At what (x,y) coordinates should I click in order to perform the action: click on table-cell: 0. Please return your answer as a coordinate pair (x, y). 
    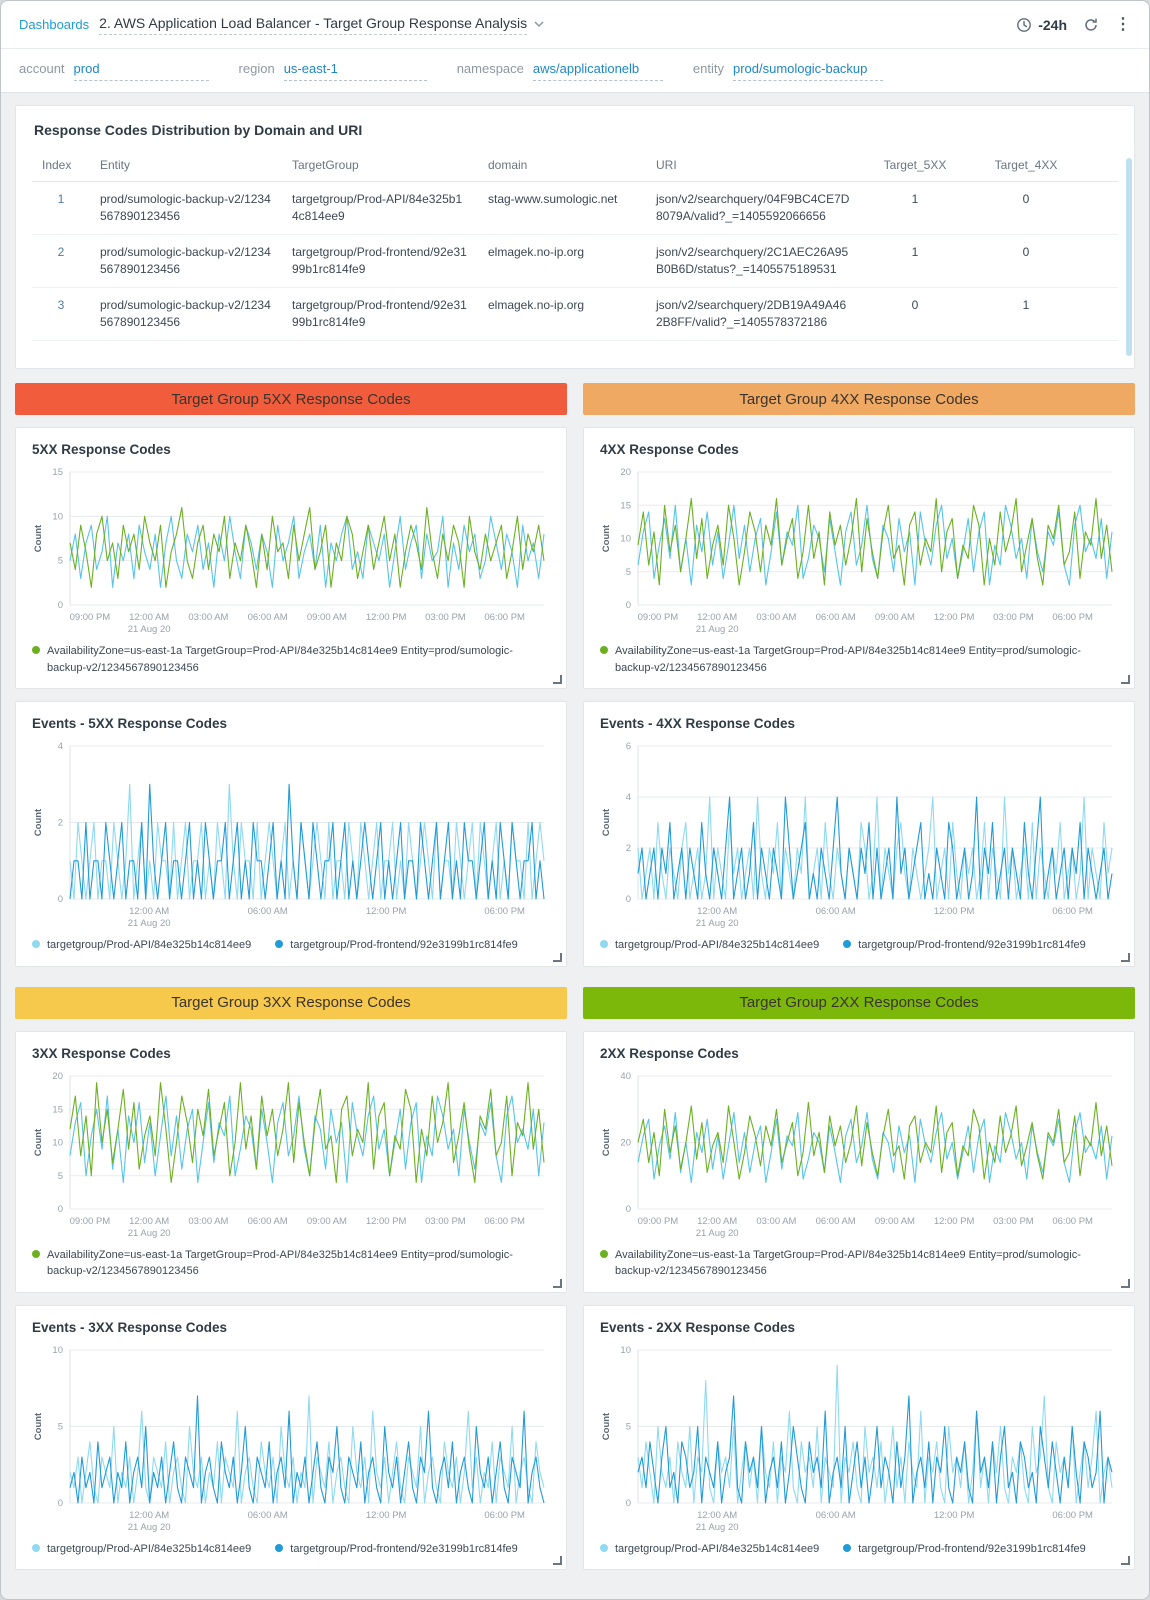
    Looking at the image, I should click on (1026, 261).